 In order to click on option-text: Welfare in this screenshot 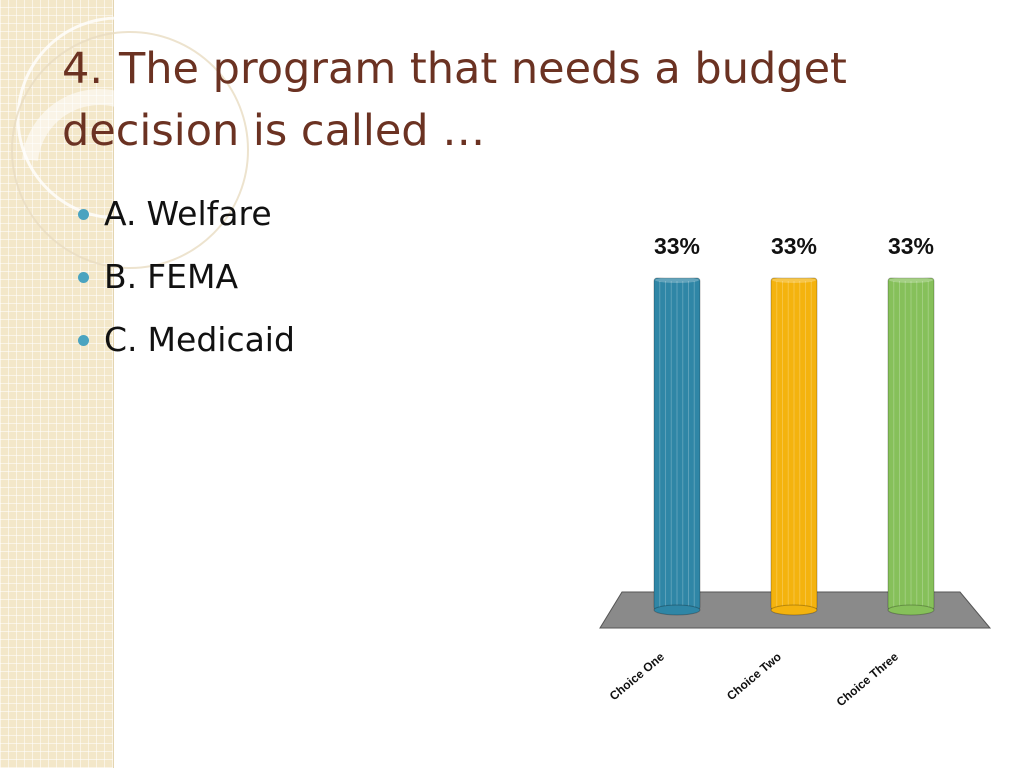, I will do `click(209, 213)`.